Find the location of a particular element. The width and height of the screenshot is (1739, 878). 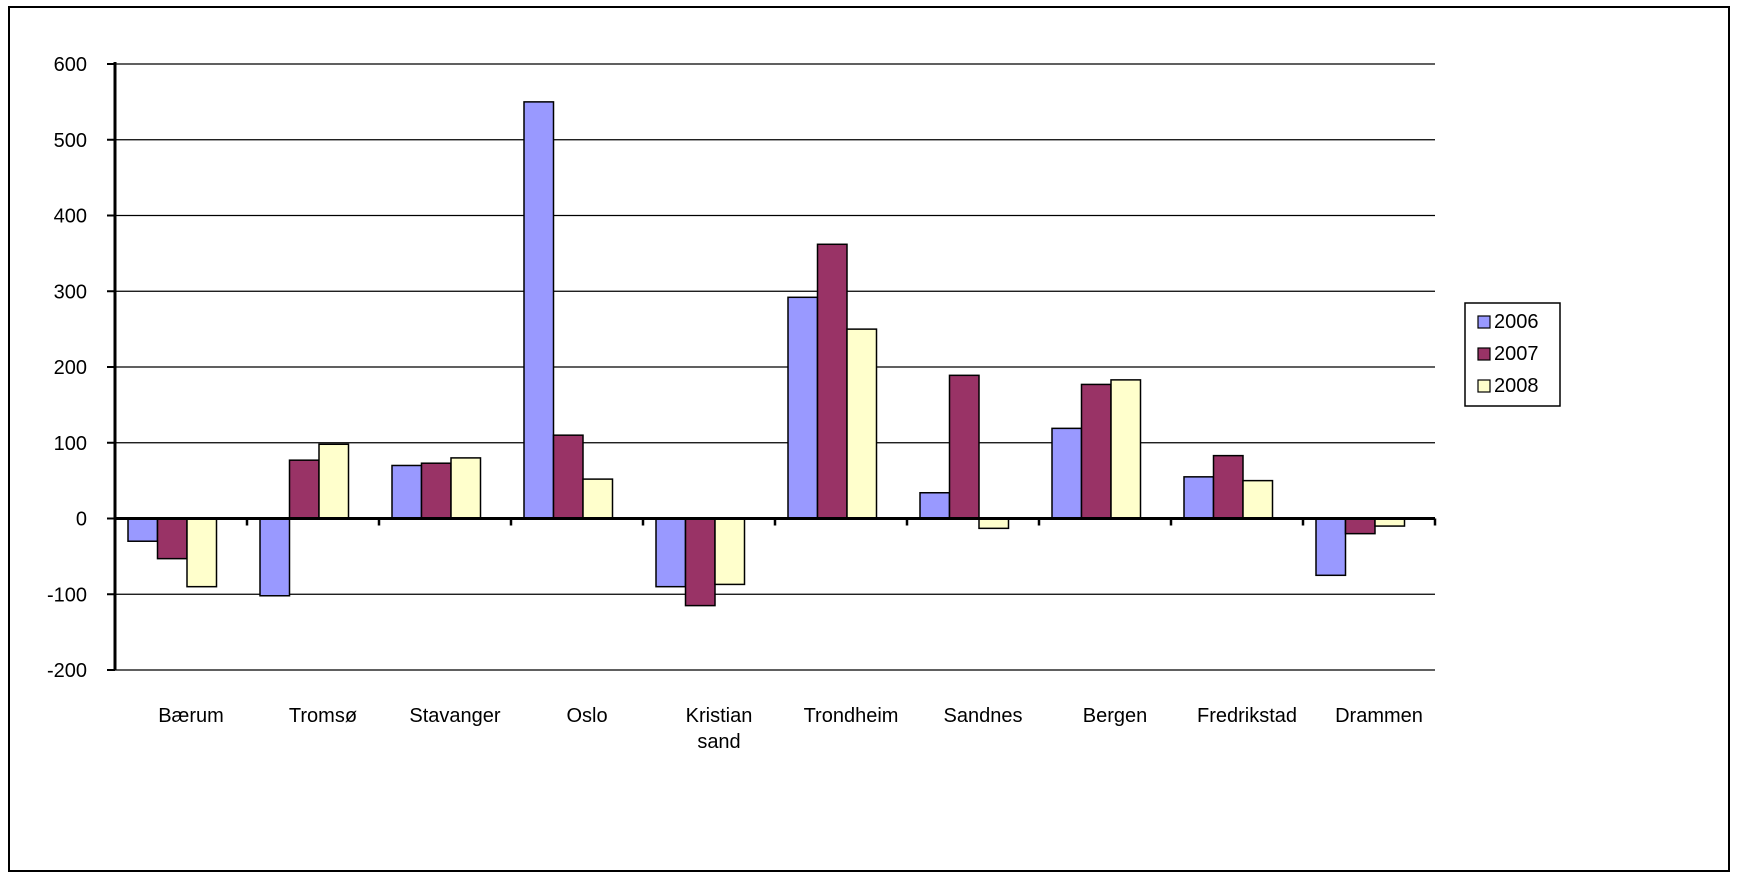

y-tick-label: 500 is located at coordinates (70, 141).